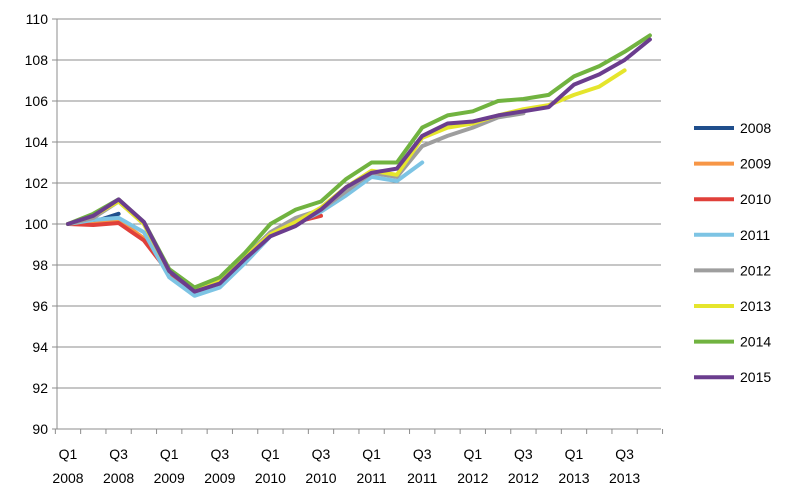  I want to click on legend-entry-2015: 2015, so click(732, 377).